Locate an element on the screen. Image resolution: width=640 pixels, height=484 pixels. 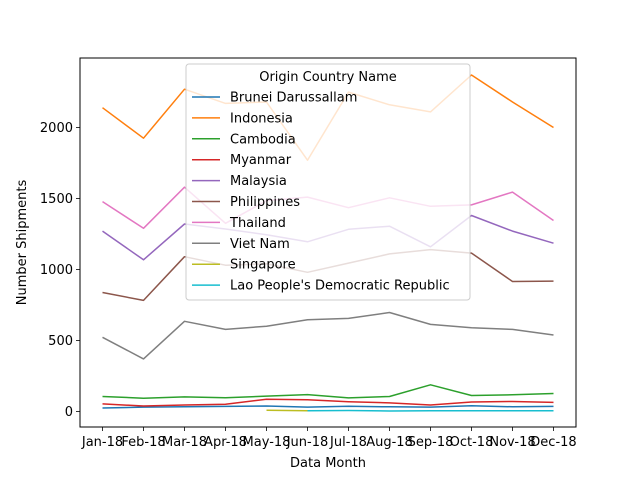
x-axis-label: Data Month is located at coordinates (328, 463).